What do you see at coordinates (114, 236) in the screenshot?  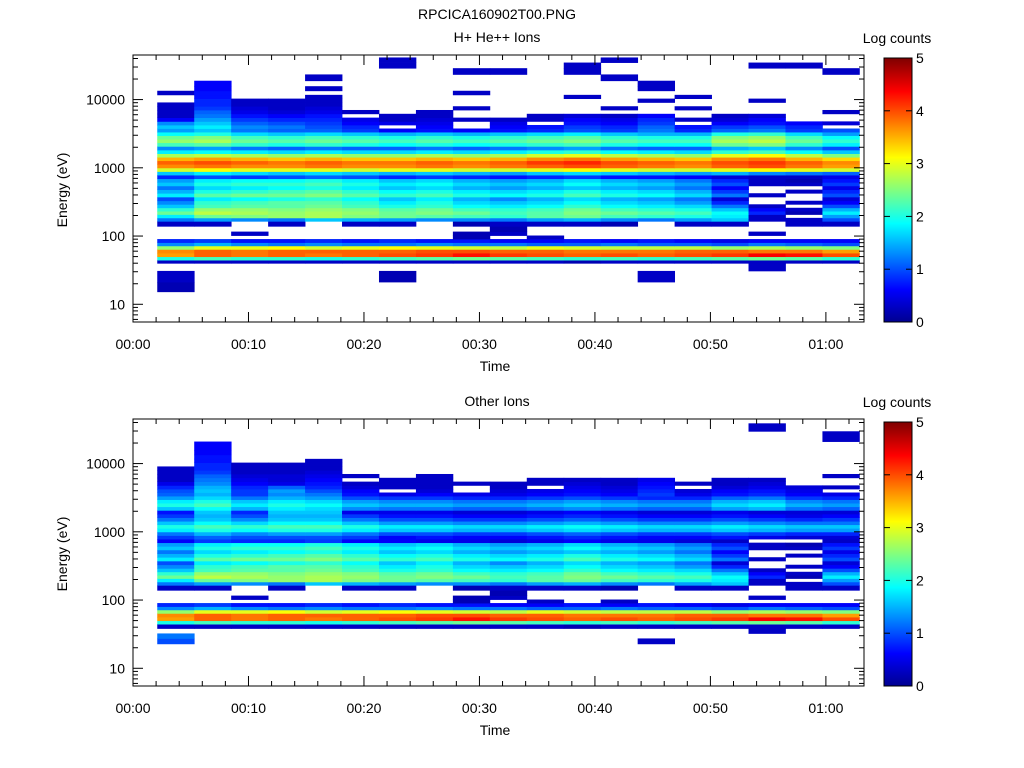 I see `y-tick-label: 100` at bounding box center [114, 236].